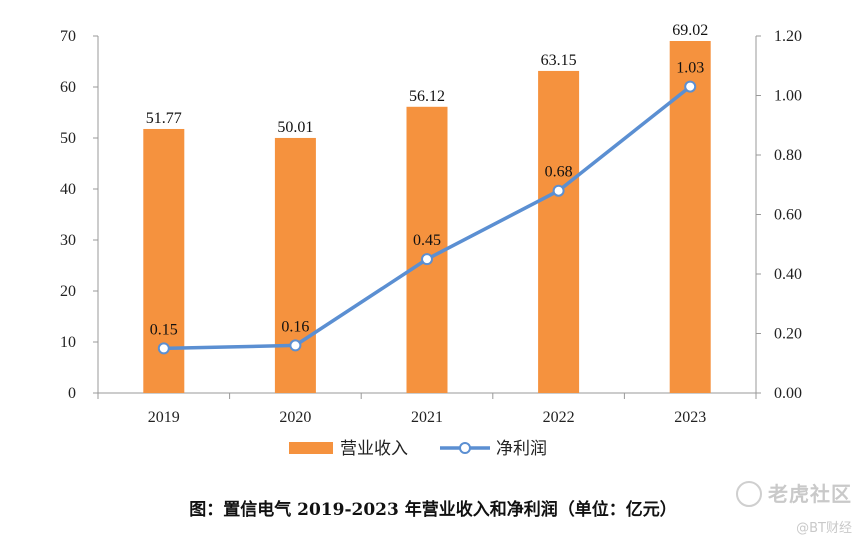  What do you see at coordinates (427, 240) in the screenshot?
I see `profit-data-label: 0.45` at bounding box center [427, 240].